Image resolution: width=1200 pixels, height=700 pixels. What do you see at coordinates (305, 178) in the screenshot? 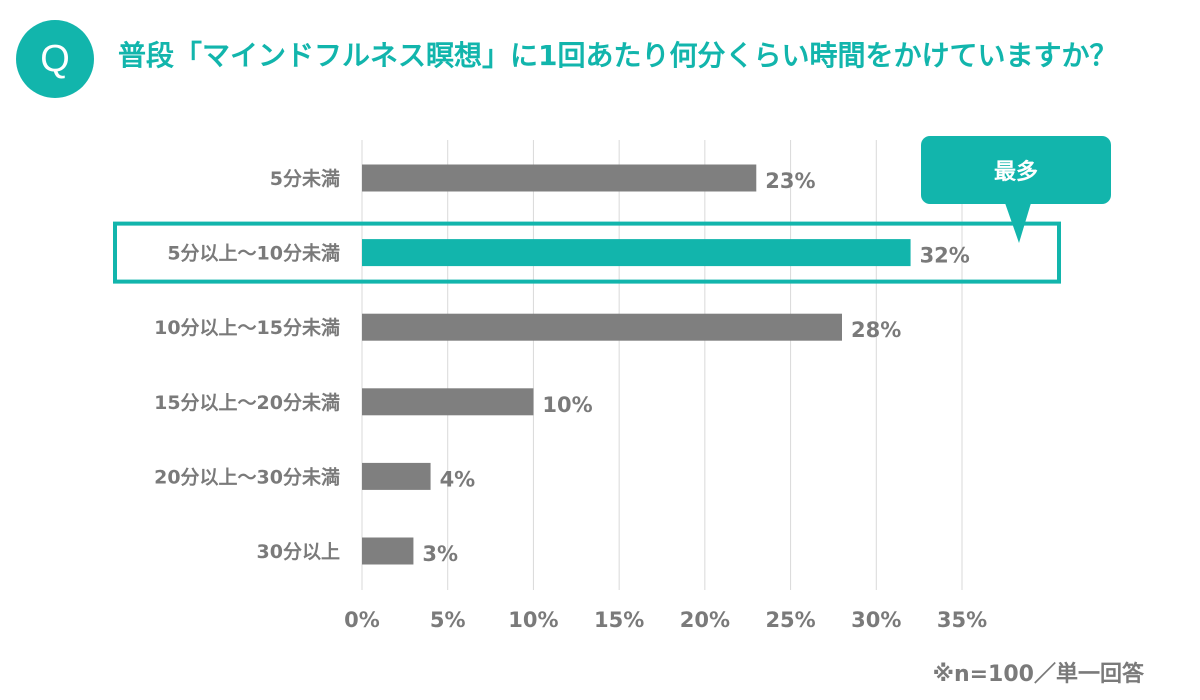
I see `category-label: 5分未満` at bounding box center [305, 178].